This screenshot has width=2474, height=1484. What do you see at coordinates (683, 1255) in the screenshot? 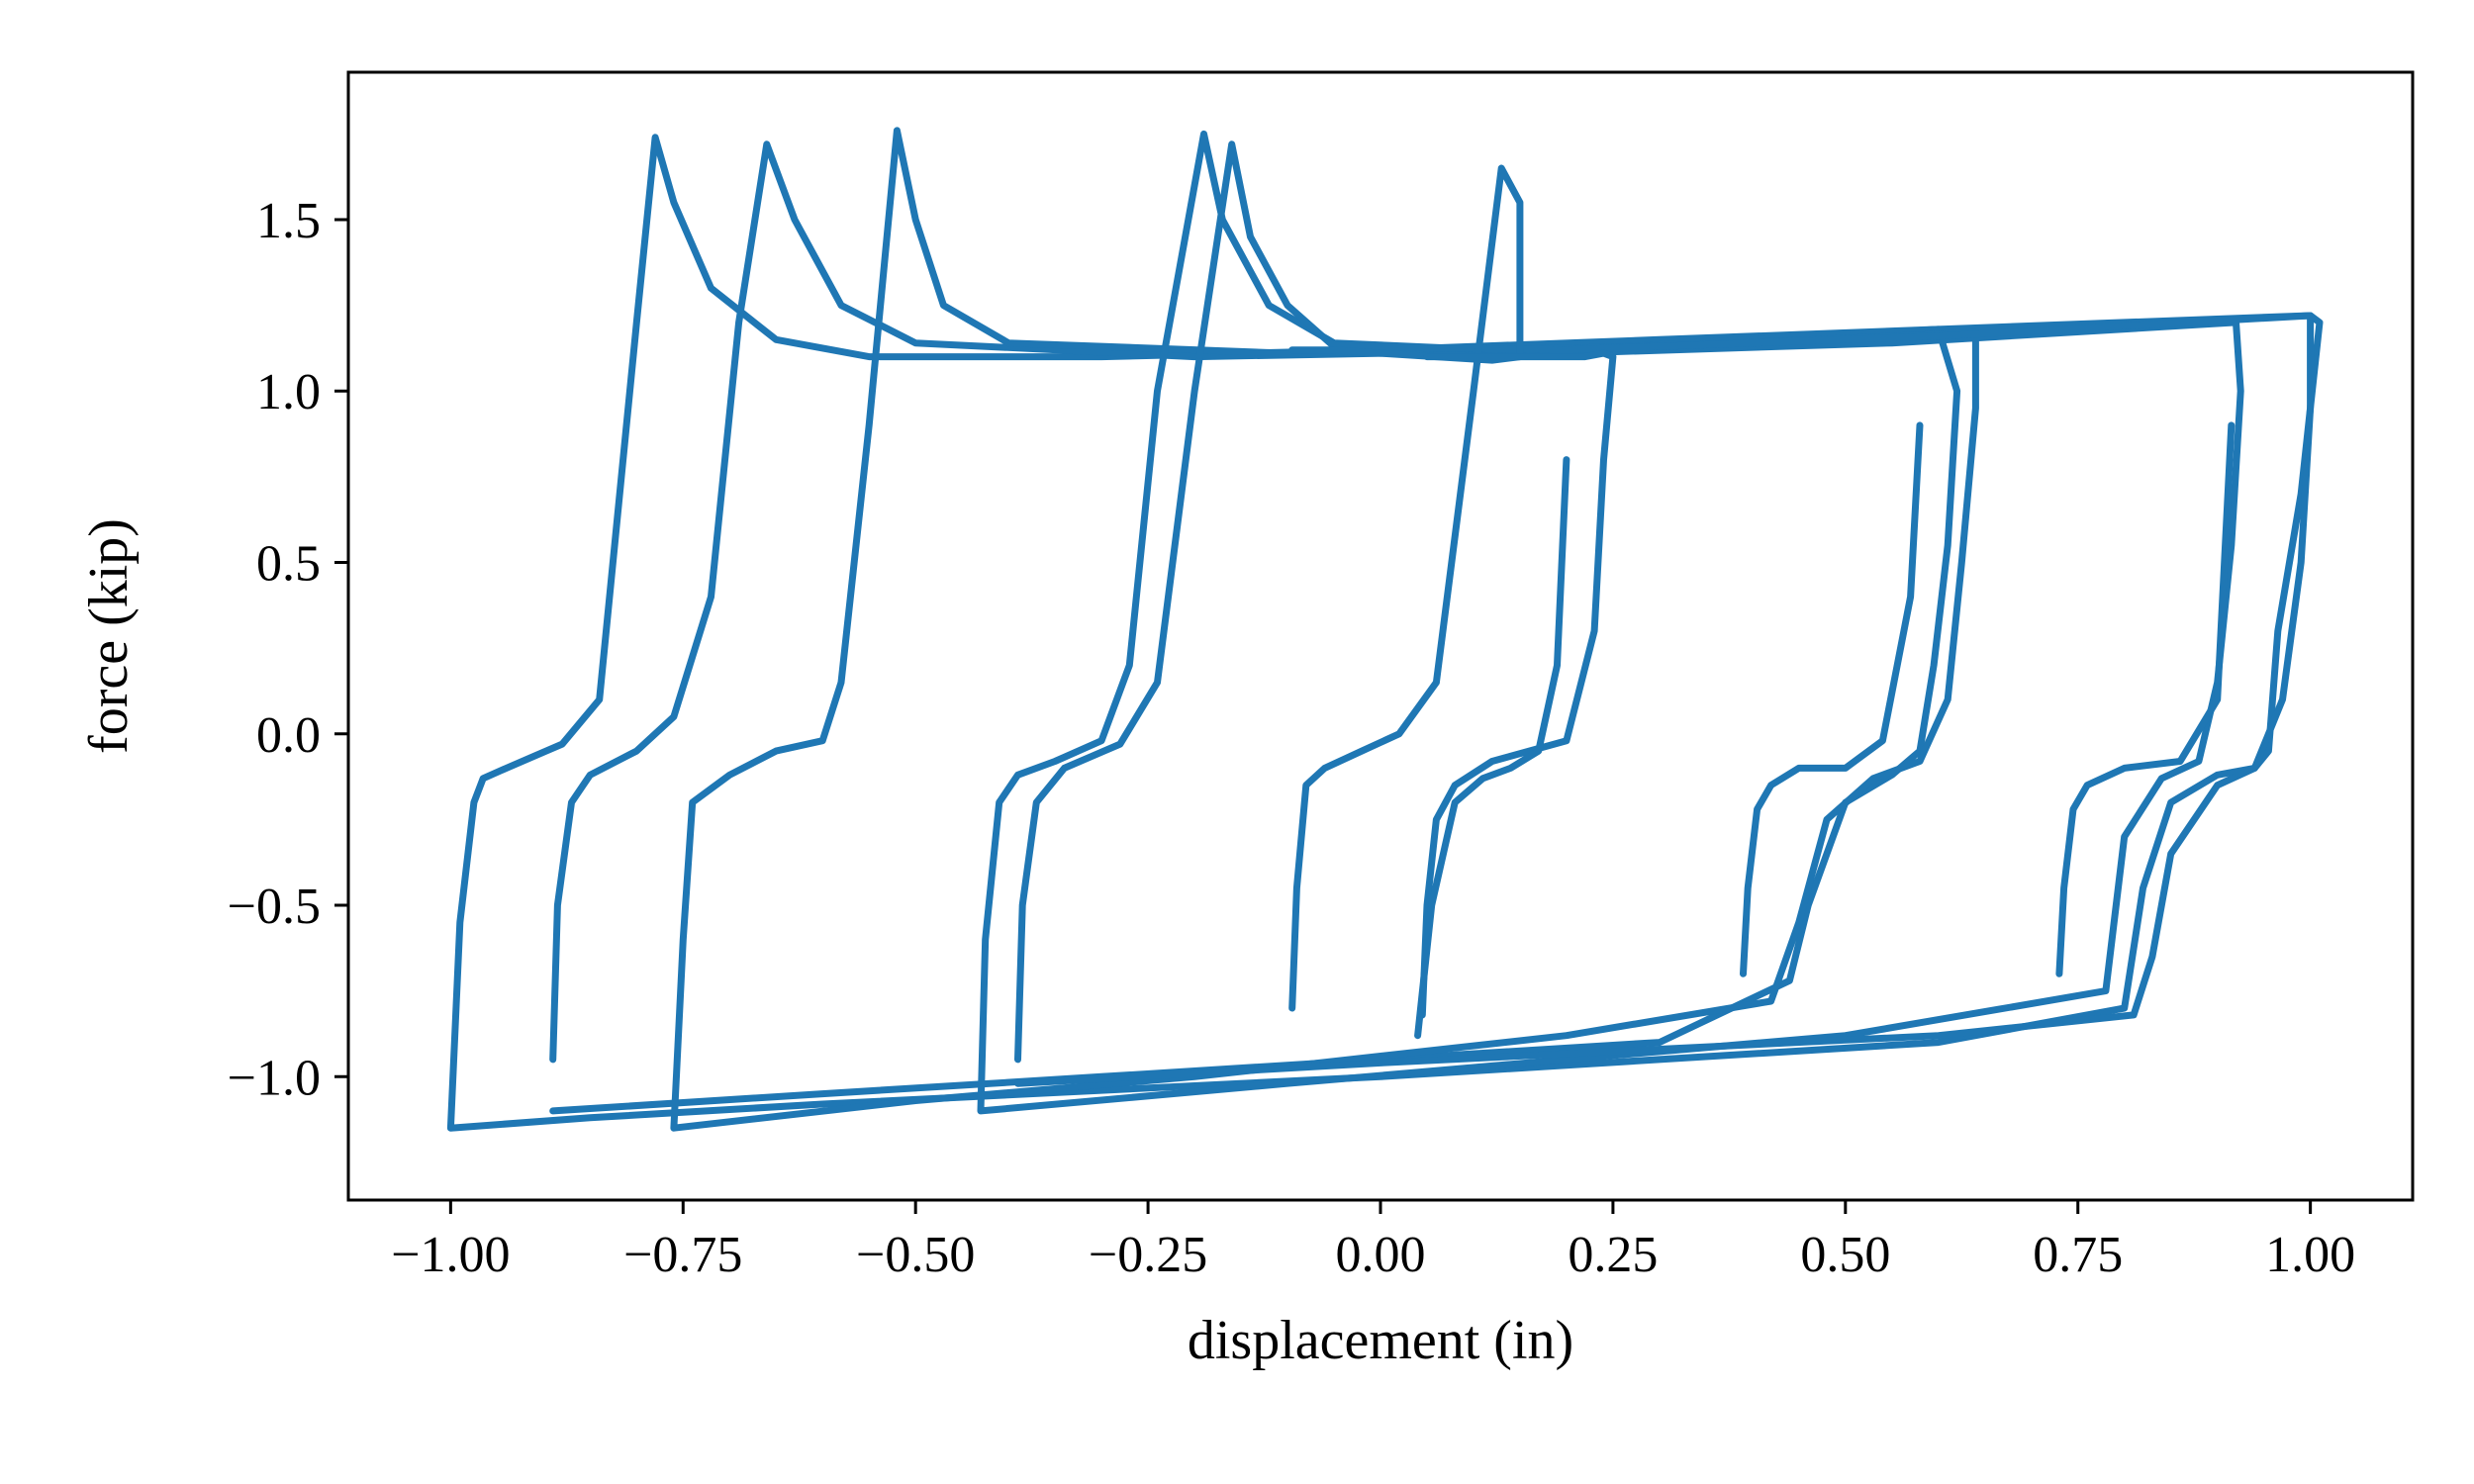
I see `x-tick-label: −0.75` at bounding box center [683, 1255].